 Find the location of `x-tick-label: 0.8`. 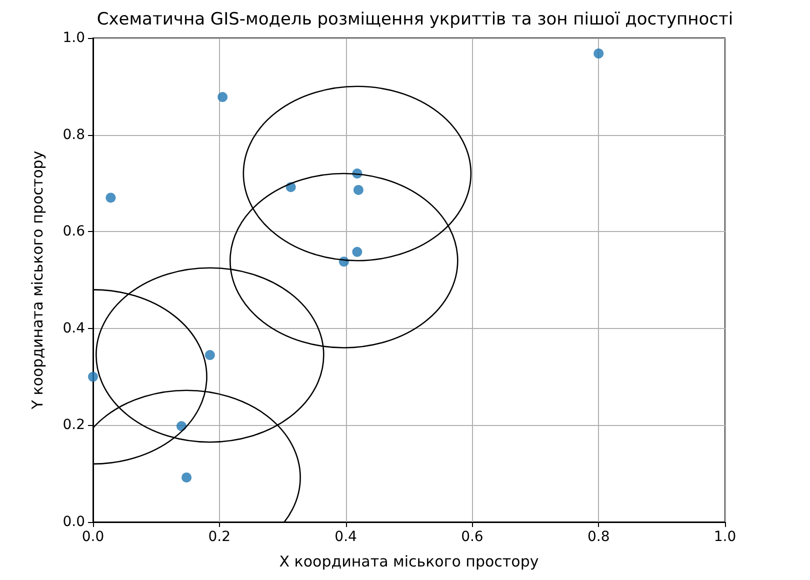

x-tick-label: 0.8 is located at coordinates (598, 537).